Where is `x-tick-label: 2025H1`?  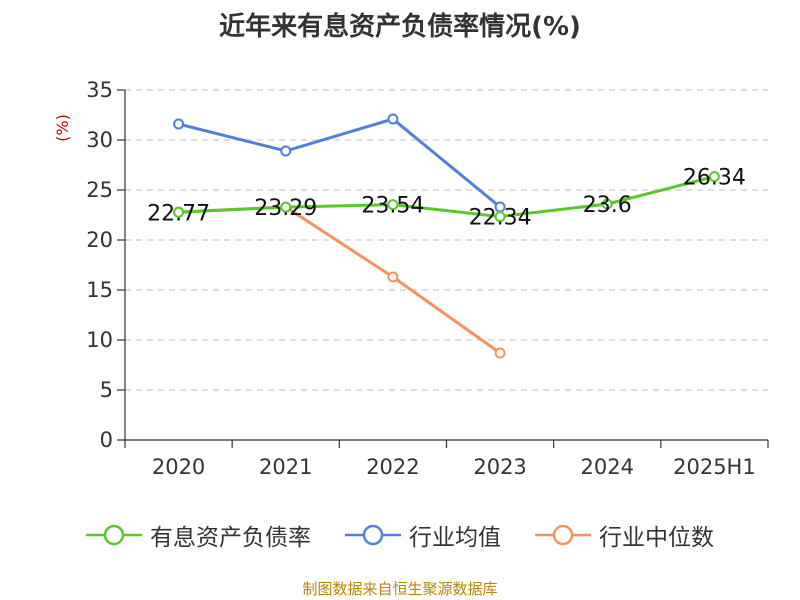 x-tick-label: 2025H1 is located at coordinates (714, 467).